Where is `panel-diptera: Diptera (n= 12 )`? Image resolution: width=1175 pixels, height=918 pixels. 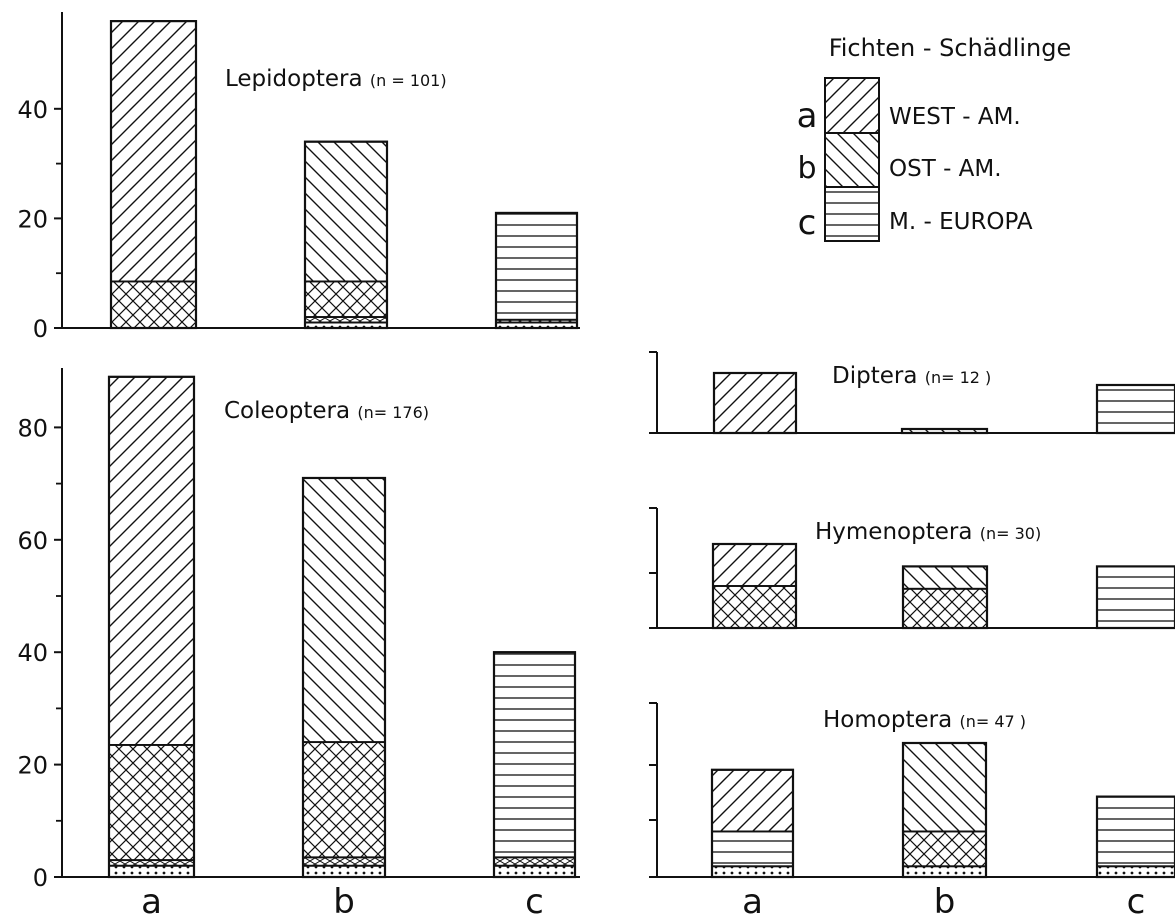 panel-diptera: Diptera (n= 12 ) is located at coordinates (912, 393).